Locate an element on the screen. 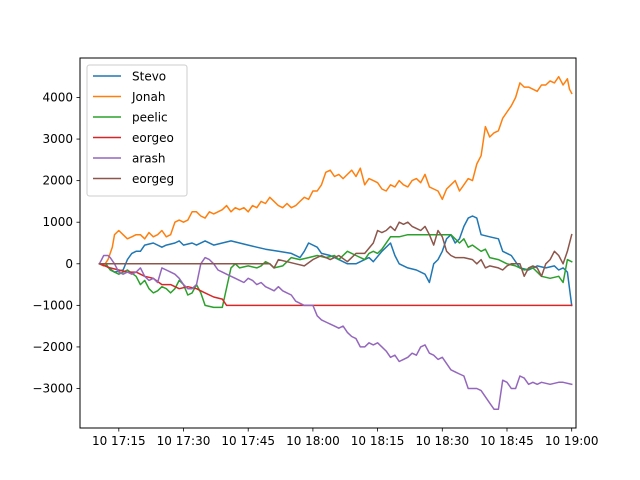 The width and height of the screenshot is (640, 480). x-tick-label: 10 18:45 is located at coordinates (507, 441).